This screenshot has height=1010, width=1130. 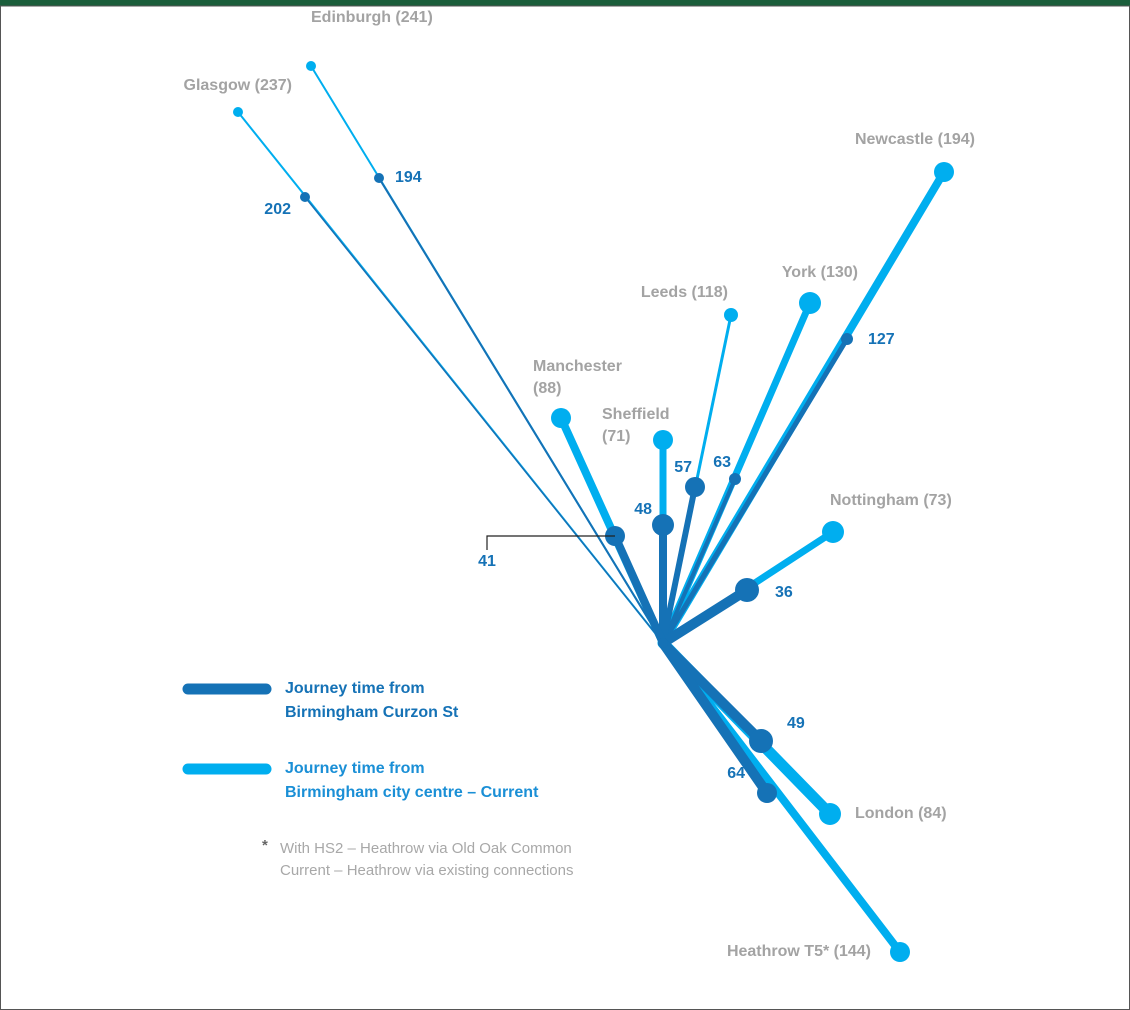 What do you see at coordinates (372, 712) in the screenshot?
I see `legend-text: Birmingham Curzon St` at bounding box center [372, 712].